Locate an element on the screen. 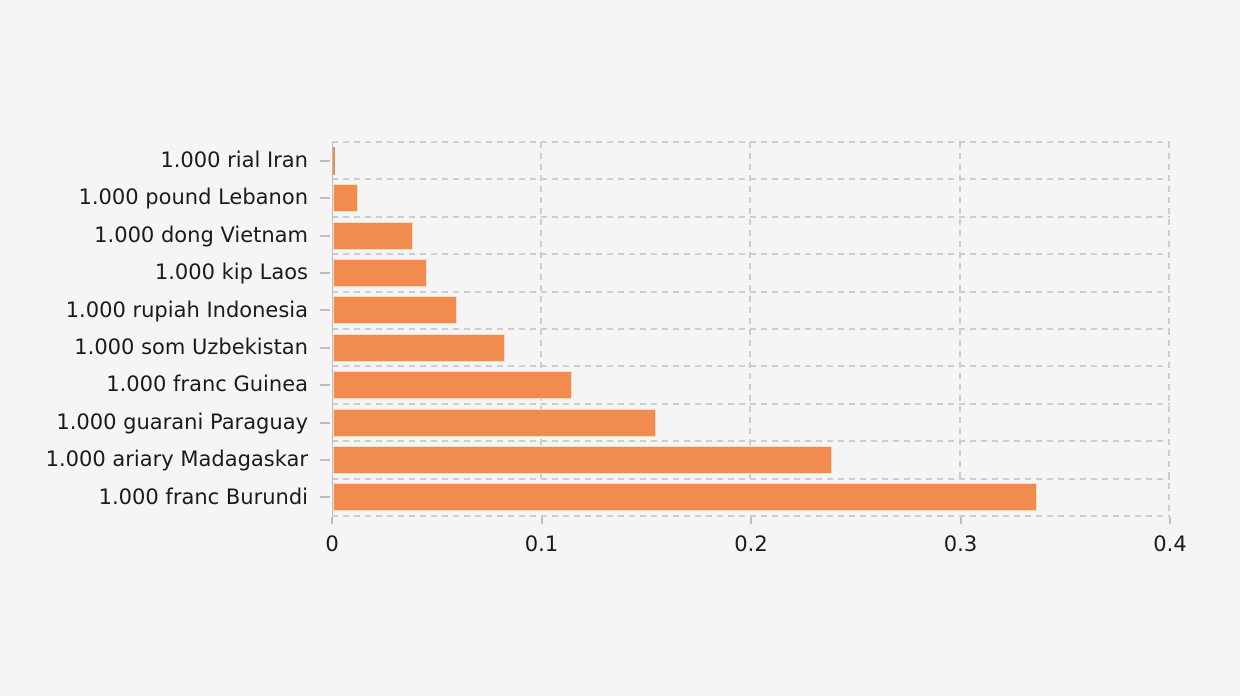  y-tick-label: 1.000 pound Lebanon is located at coordinates (193, 197).